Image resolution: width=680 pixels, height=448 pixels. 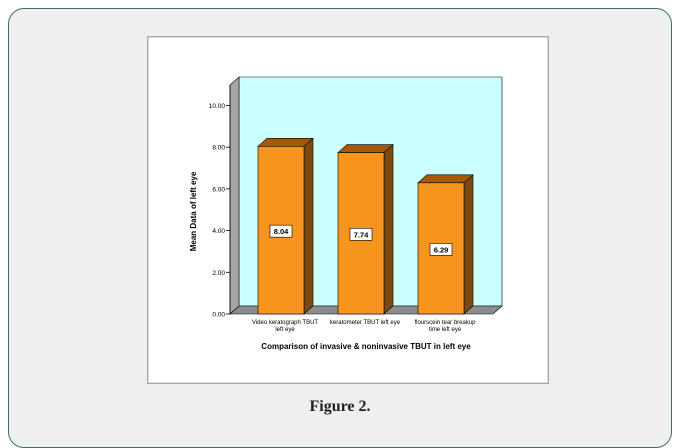 I want to click on x-category-label: time left eye, so click(x=445, y=330).